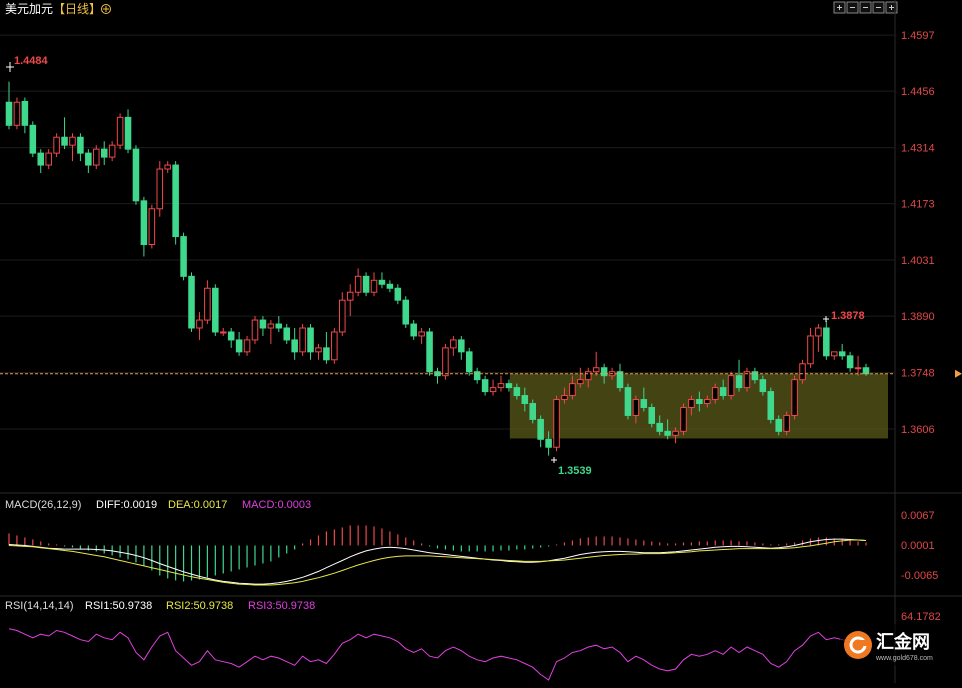 Image resolution: width=962 pixels, height=688 pixels. What do you see at coordinates (43, 505) in the screenshot?
I see `macd-label: MACD(26,12,9)` at bounding box center [43, 505].